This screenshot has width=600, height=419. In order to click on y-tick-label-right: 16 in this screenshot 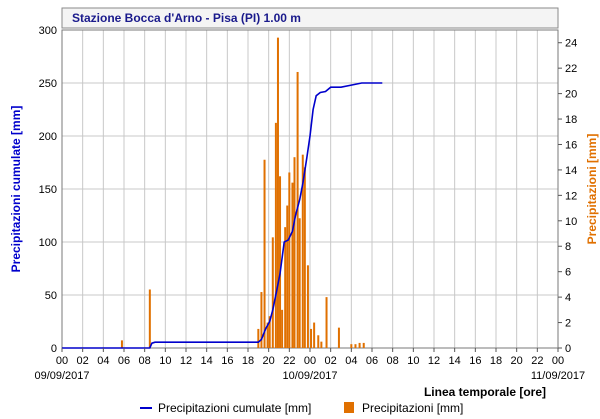, I will do `click(571, 145)`.